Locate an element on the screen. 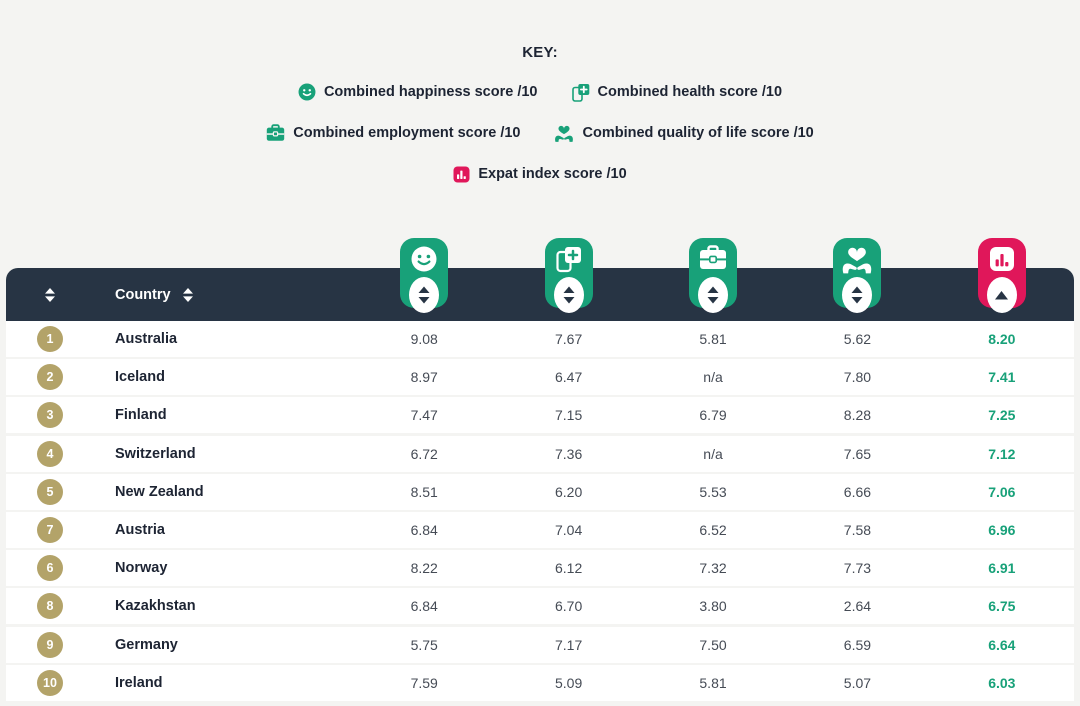 Image resolution: width=1080 pixels, height=706 pixels. happiness-score: 5.75 is located at coordinates (424, 644).